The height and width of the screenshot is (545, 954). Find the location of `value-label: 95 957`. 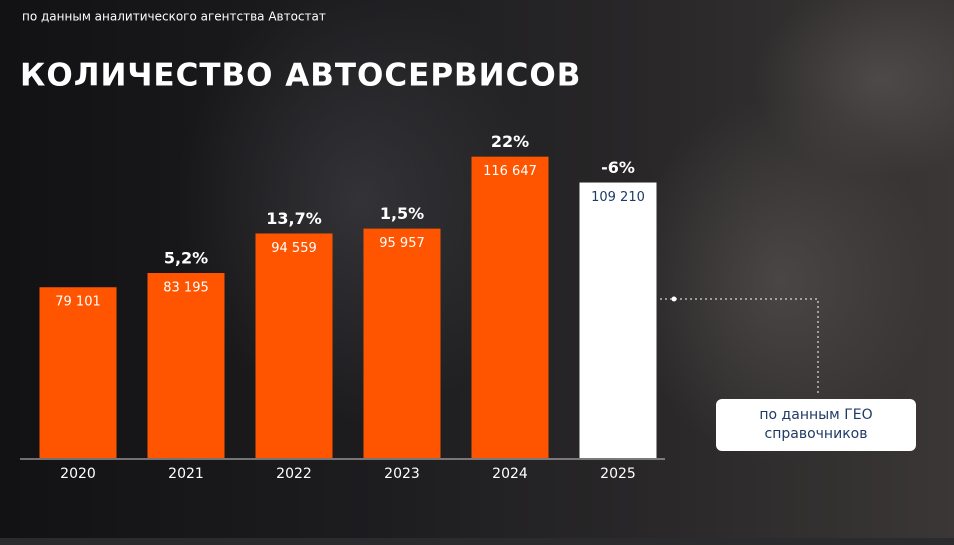

value-label: 95 957 is located at coordinates (402, 243).